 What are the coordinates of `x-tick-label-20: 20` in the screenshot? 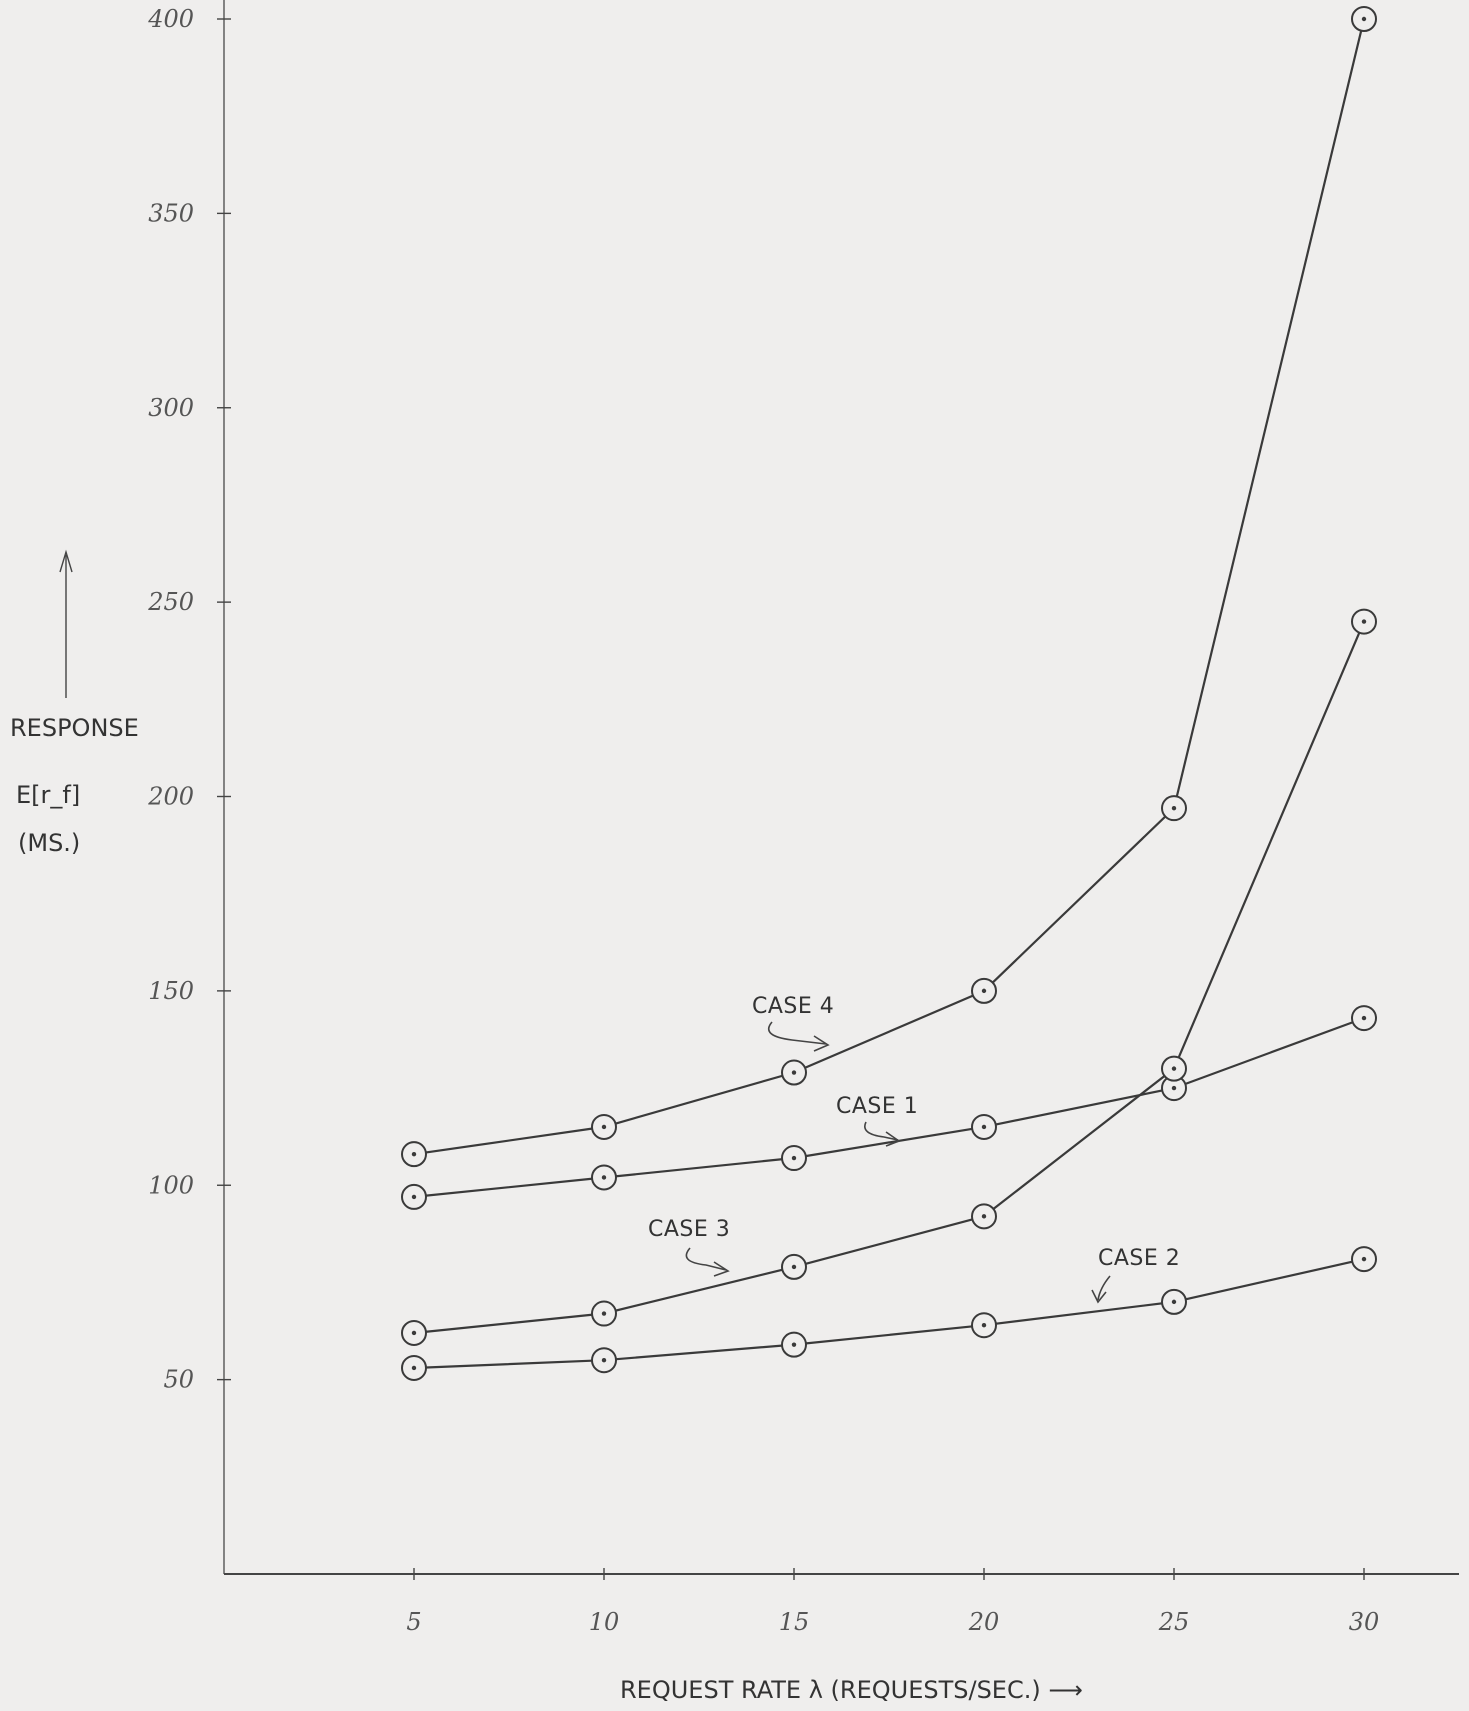 It's located at (984, 1622).